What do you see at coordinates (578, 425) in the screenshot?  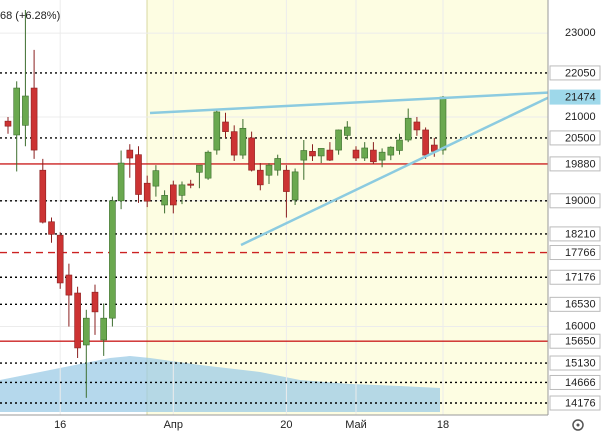 I see `settings-icon` at bounding box center [578, 425].